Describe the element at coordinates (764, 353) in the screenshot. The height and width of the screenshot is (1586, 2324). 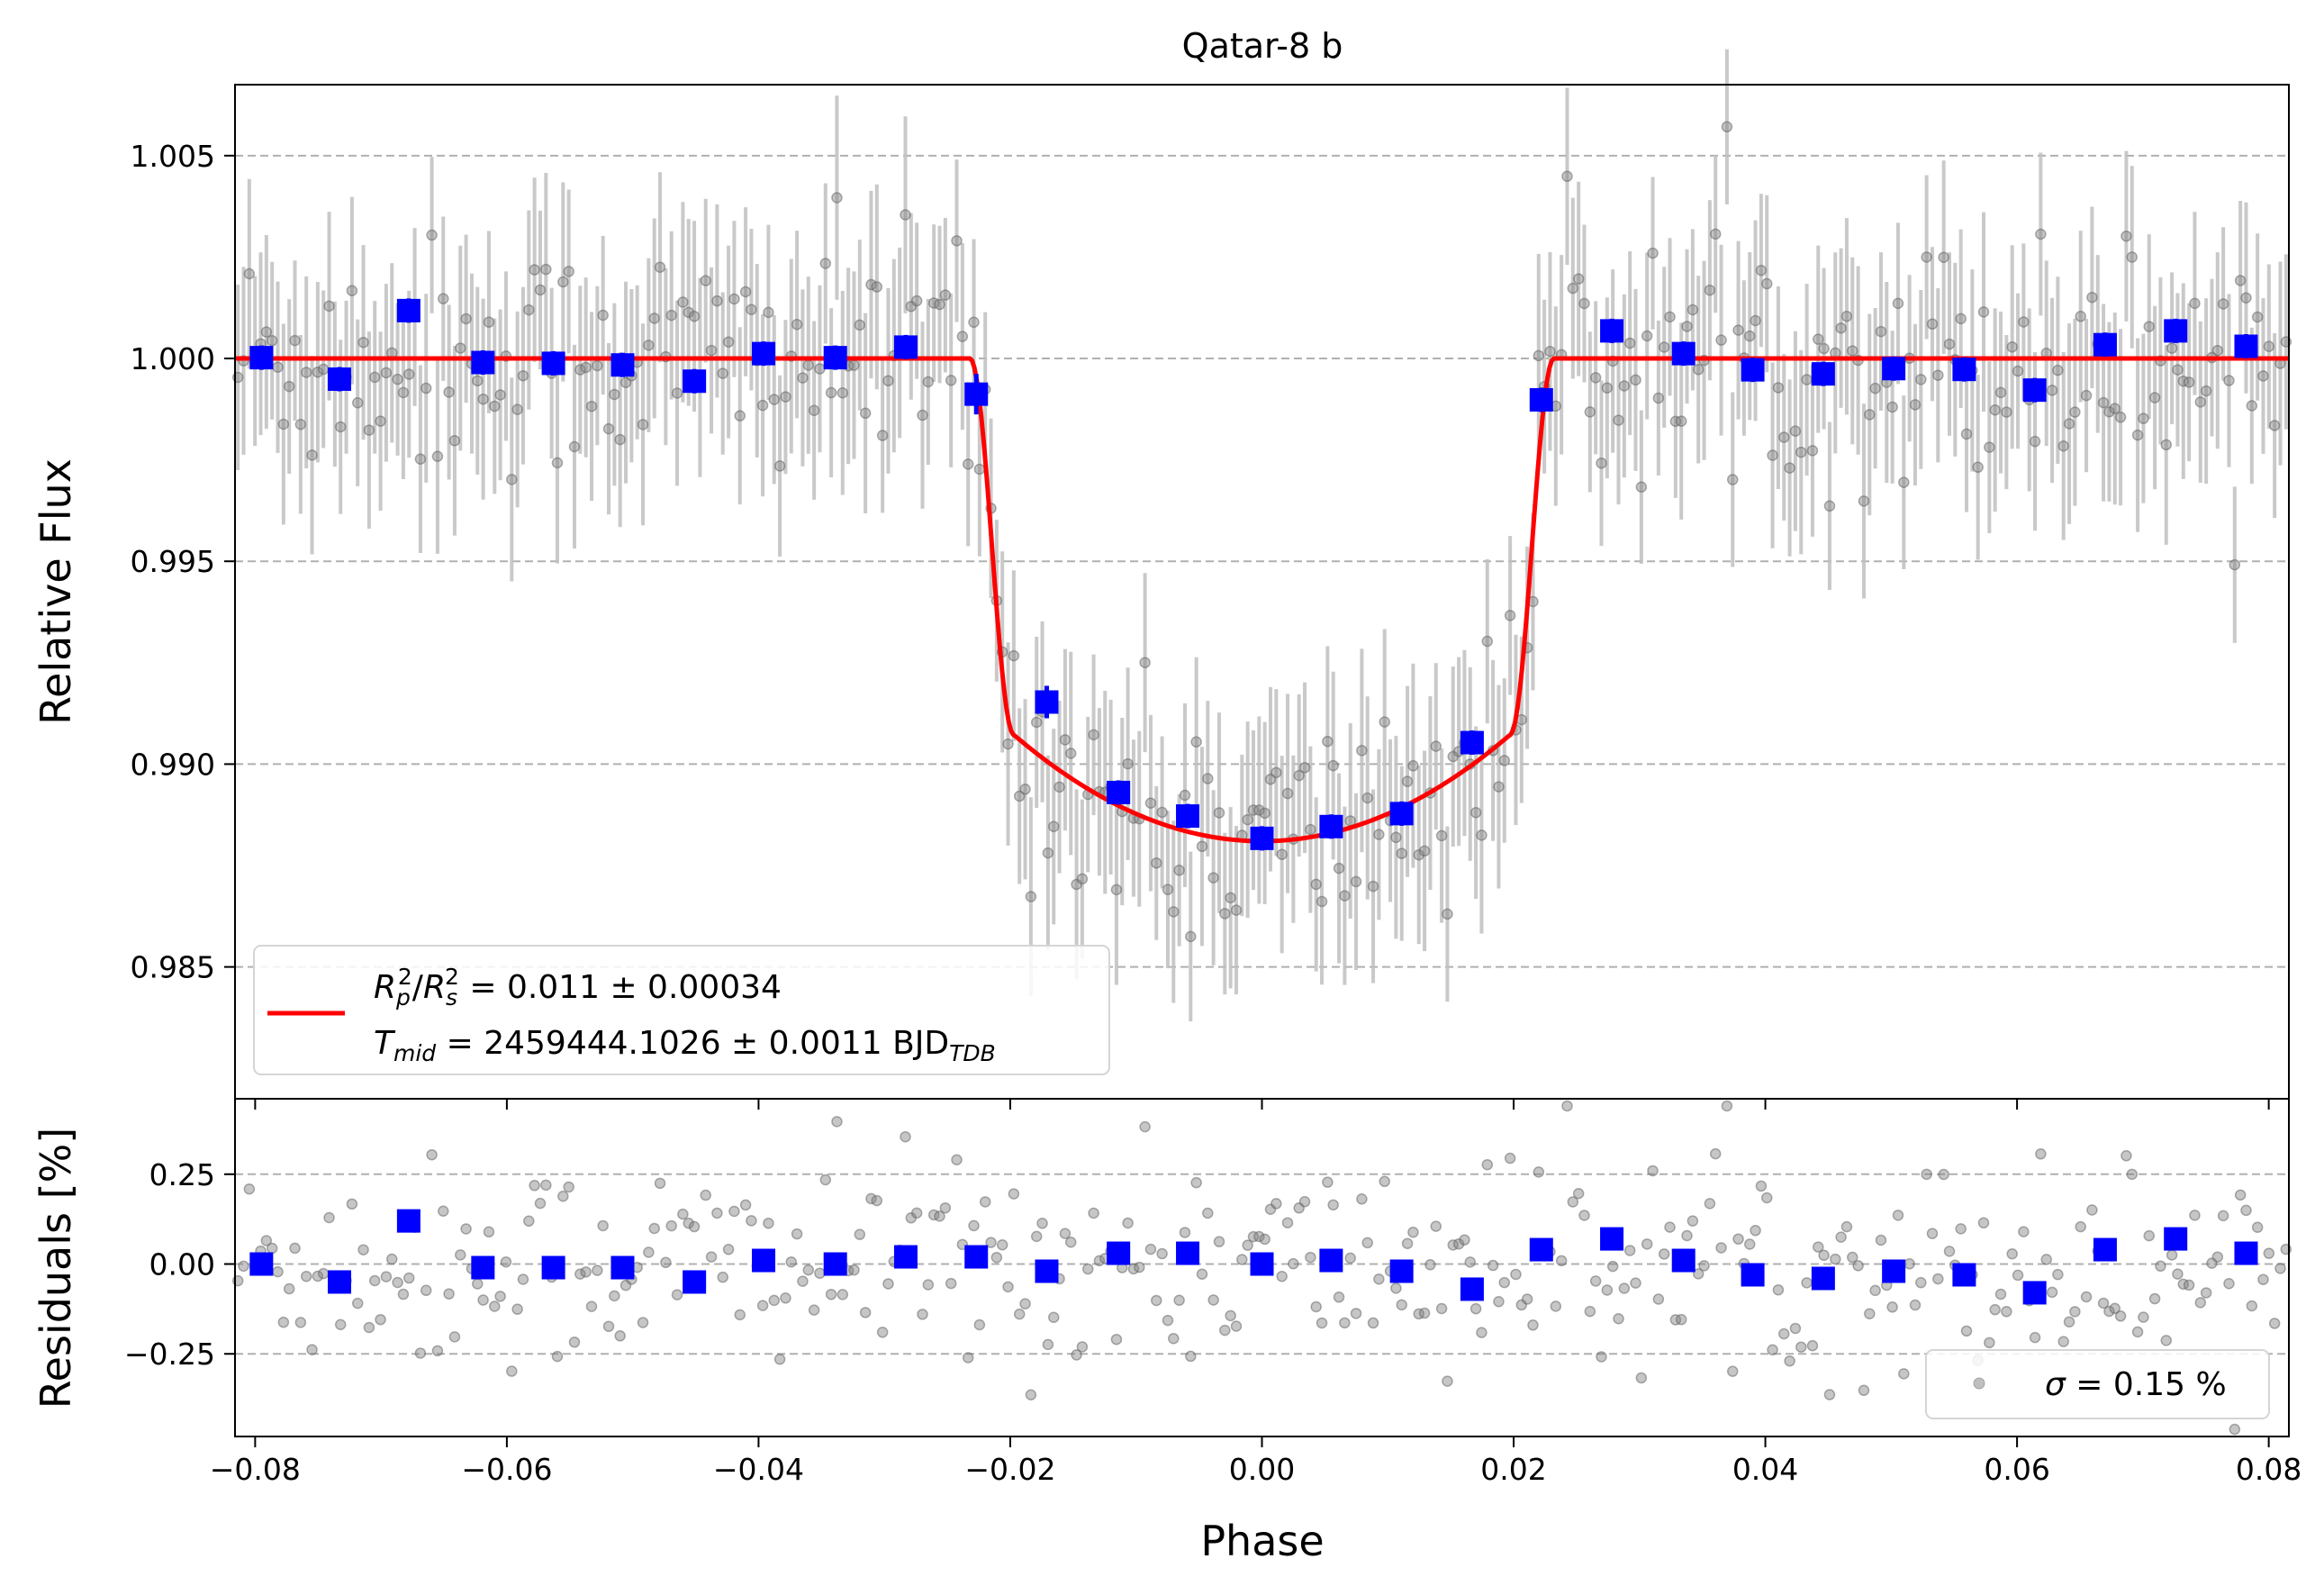
I see `binned-point` at that location.